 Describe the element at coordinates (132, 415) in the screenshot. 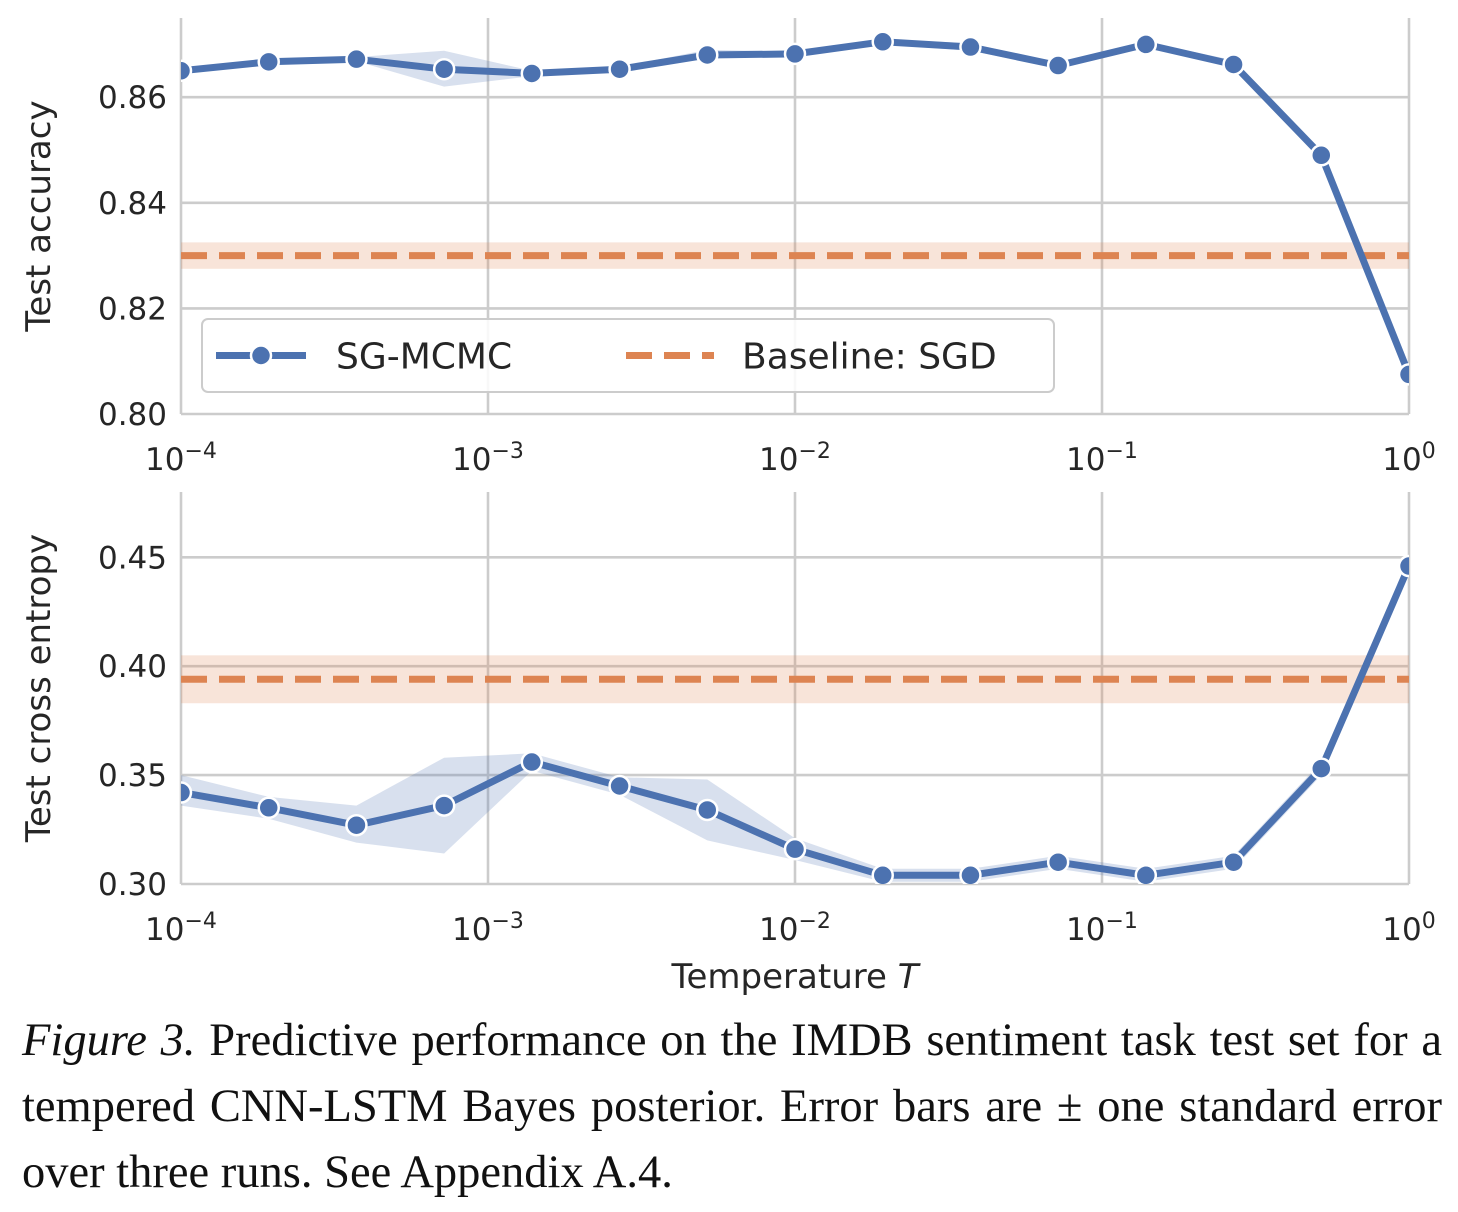

I see `y-tick-label: 0.80` at that location.